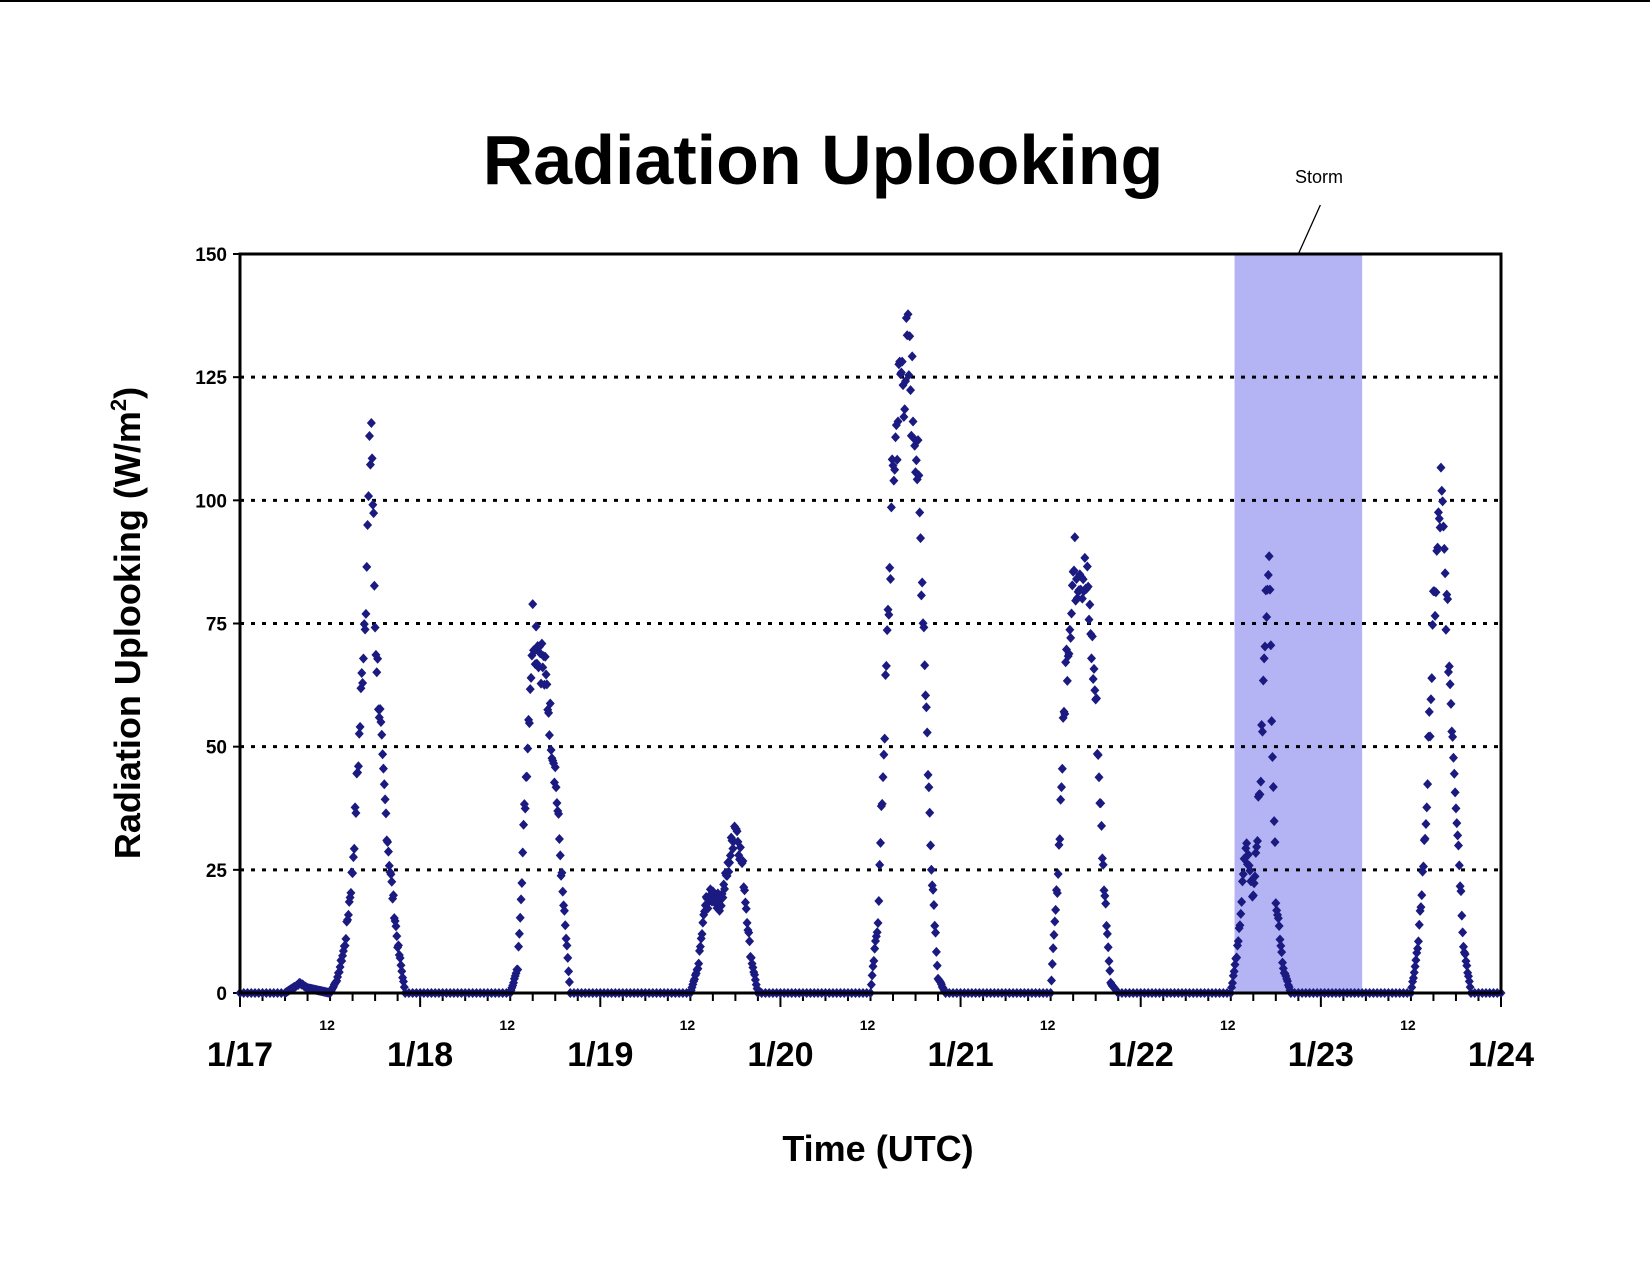 This screenshot has height=1275, width=1650. What do you see at coordinates (1309, 229) in the screenshot?
I see `storm-leader-line` at bounding box center [1309, 229].